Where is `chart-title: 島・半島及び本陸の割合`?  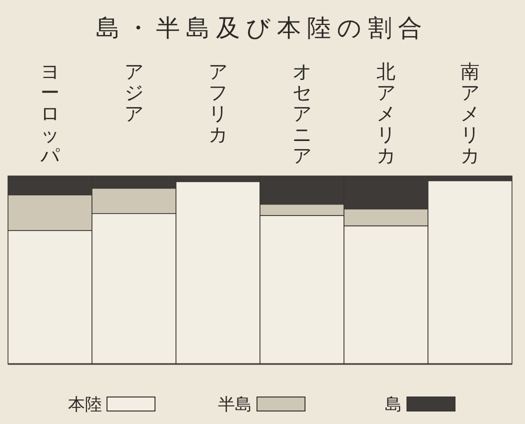 chart-title: 島・半島及び本陸の割合 is located at coordinates (262, 28).